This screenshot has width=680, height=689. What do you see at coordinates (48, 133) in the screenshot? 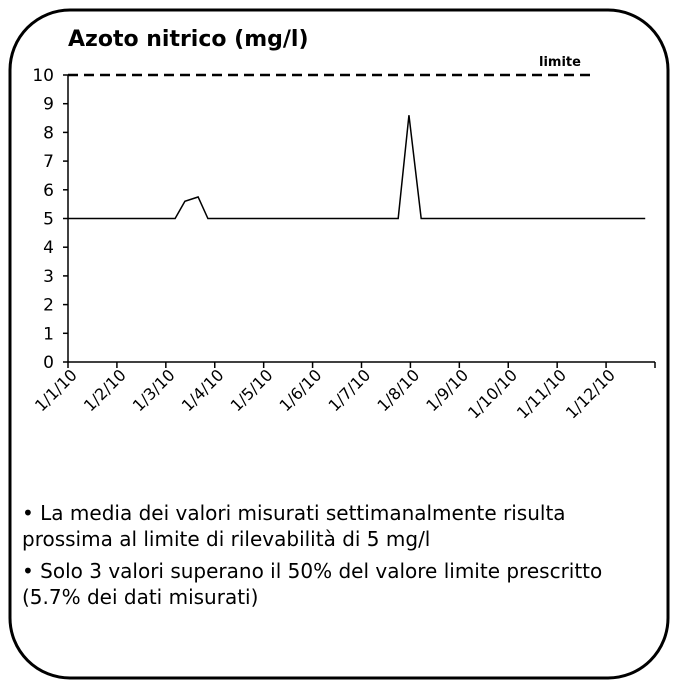
I see `y-tick-label: 8` at bounding box center [48, 133].